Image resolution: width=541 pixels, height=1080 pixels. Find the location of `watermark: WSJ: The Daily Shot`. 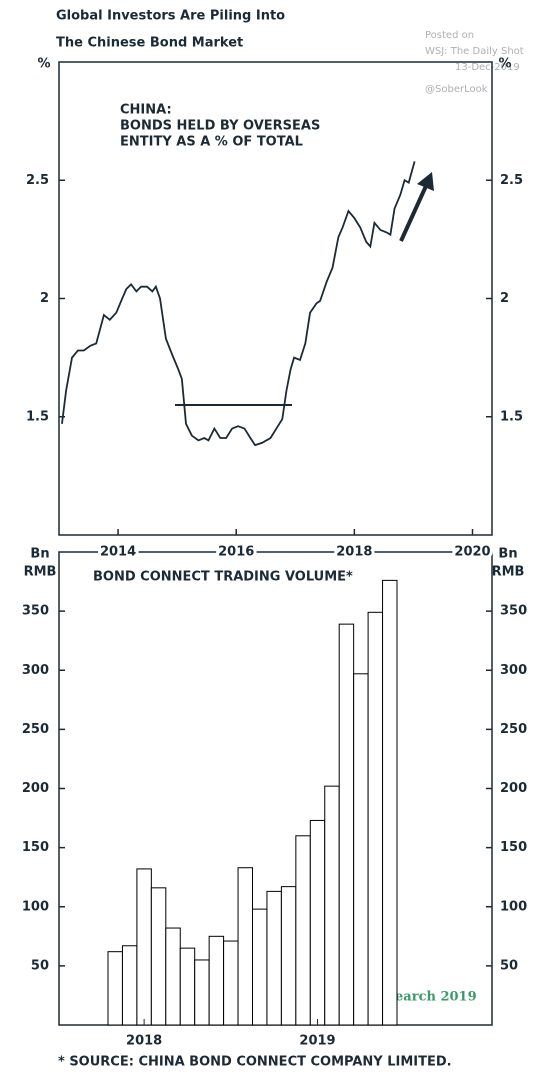

watermark: WSJ: The Daily Shot is located at coordinates (474, 51).